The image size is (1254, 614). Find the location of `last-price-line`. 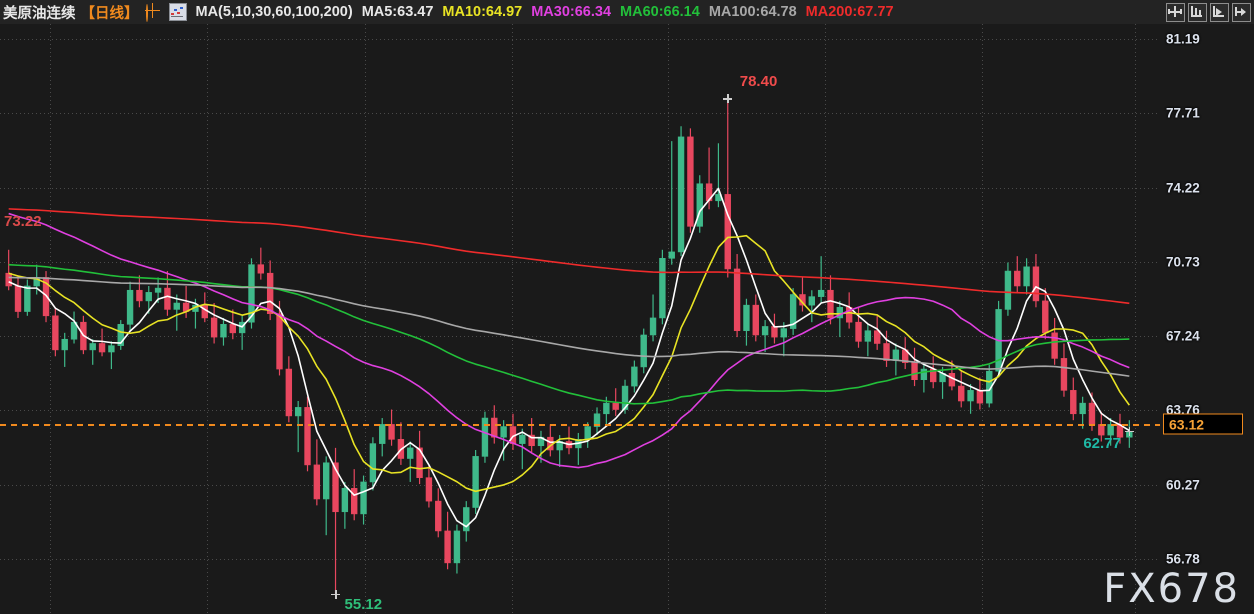

last-price-line is located at coordinates (580, 425).